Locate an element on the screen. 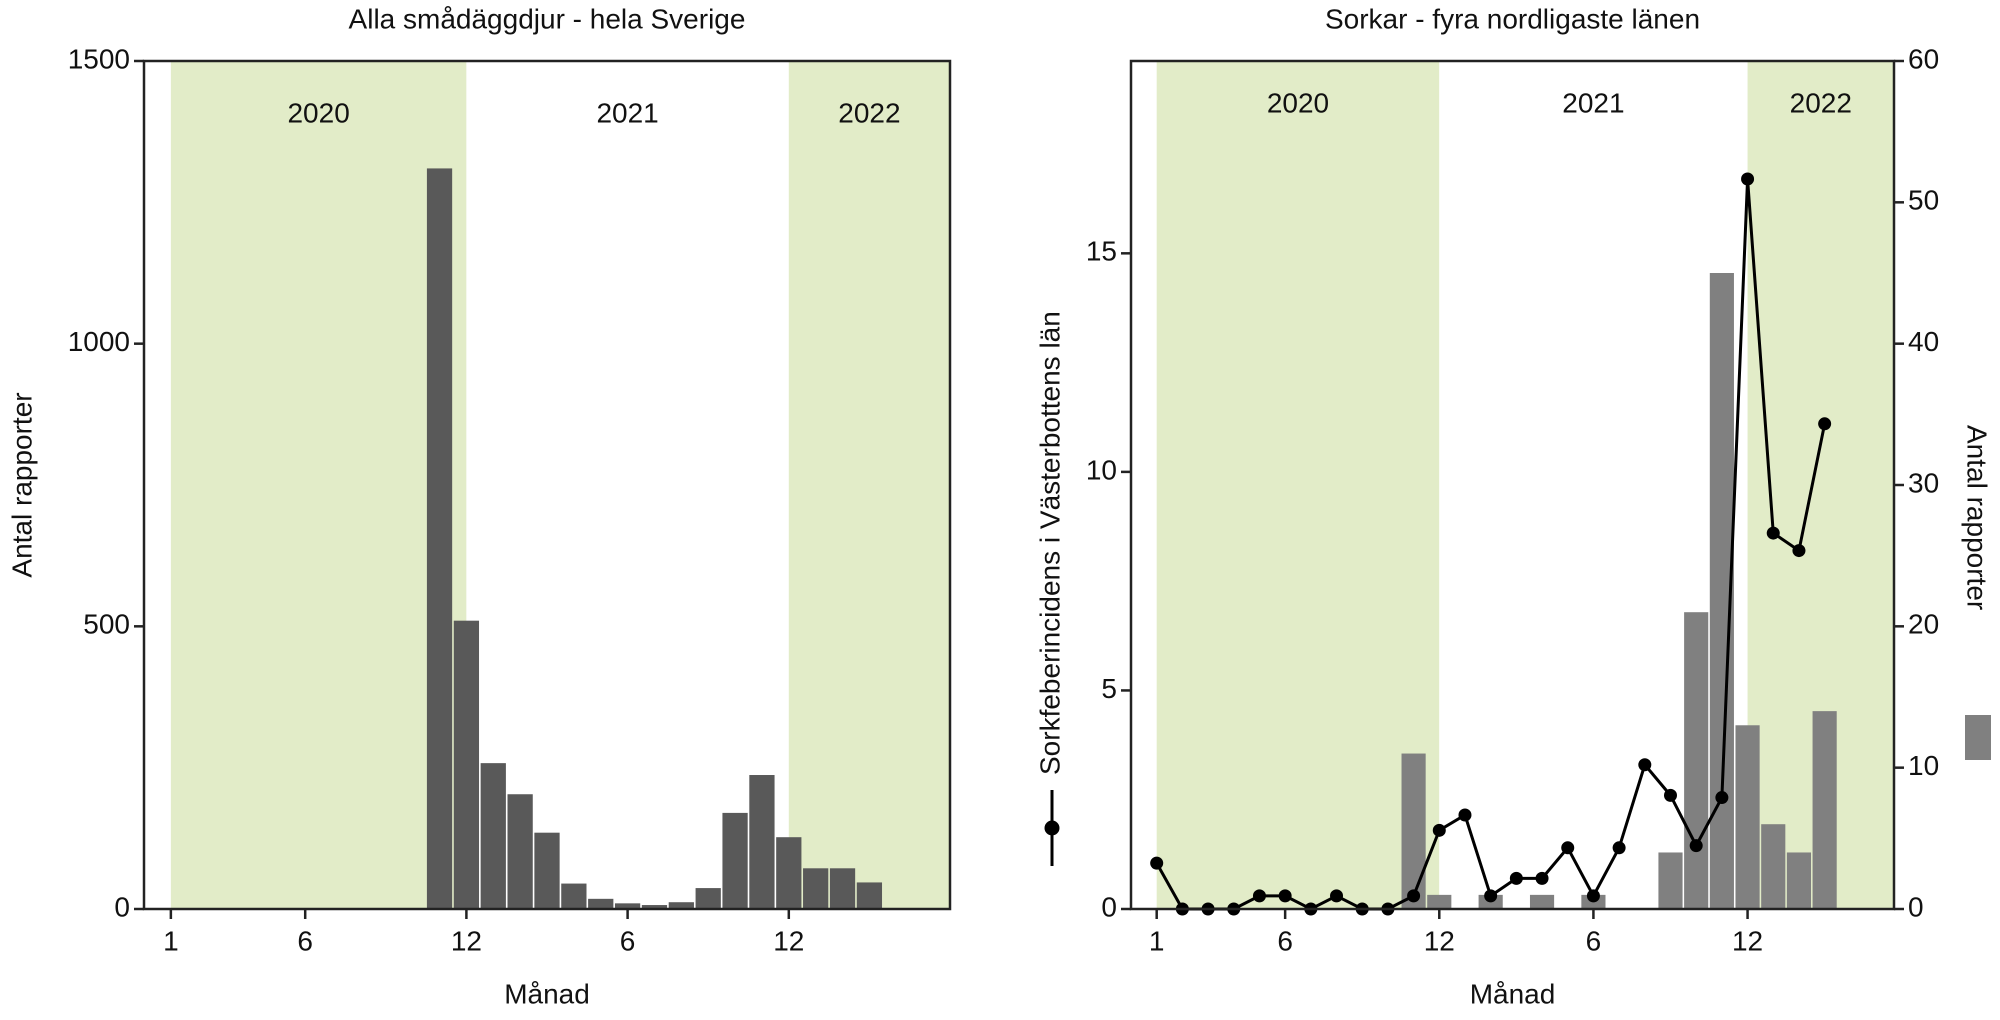 Image resolution: width=2000 pixels, height=1020 pixels. y2-tick-label: 10 is located at coordinates (1923, 765).